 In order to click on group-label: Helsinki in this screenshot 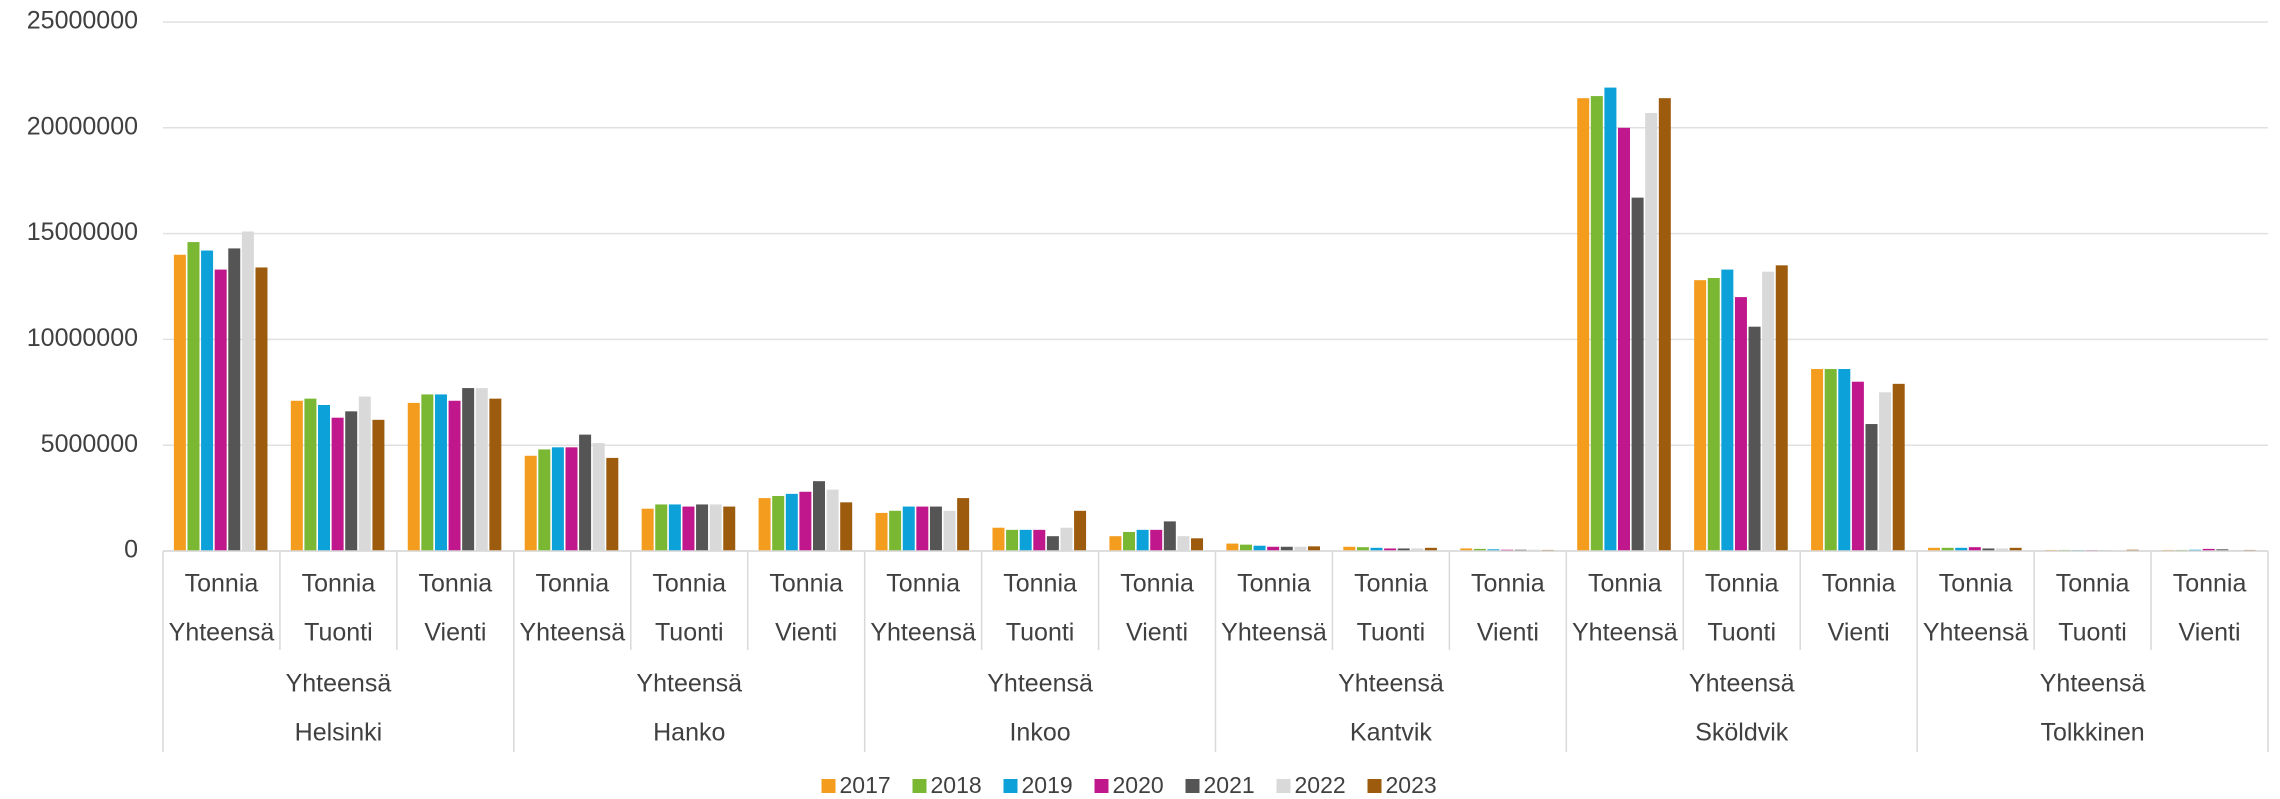, I will do `click(339, 733)`.